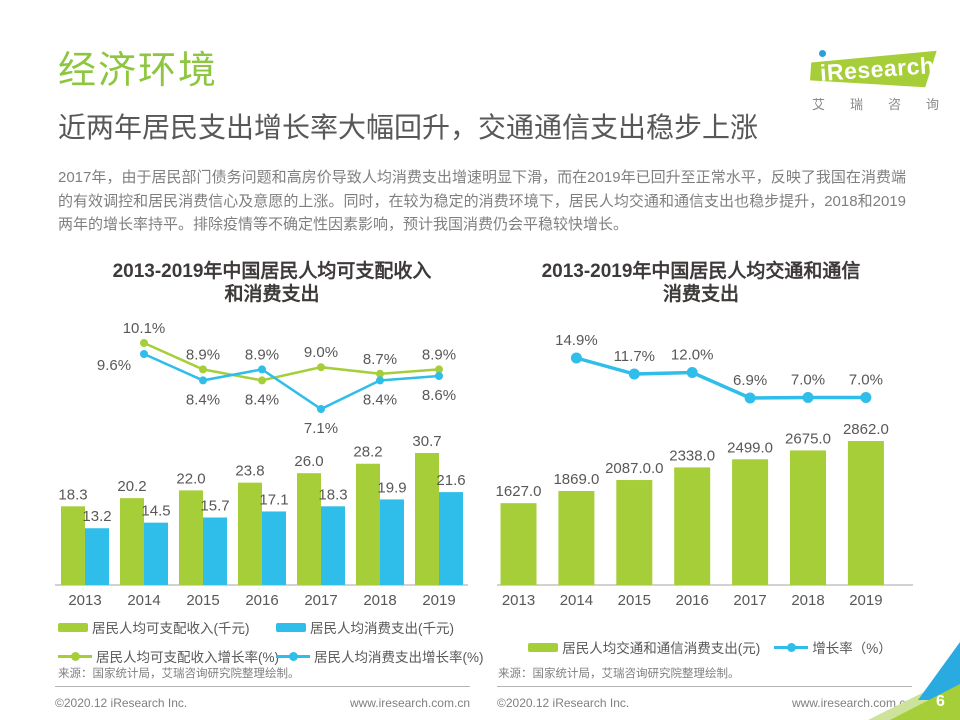 This screenshot has height=720, width=960. I want to click on bar-value-label: 1627.0, so click(519, 491).